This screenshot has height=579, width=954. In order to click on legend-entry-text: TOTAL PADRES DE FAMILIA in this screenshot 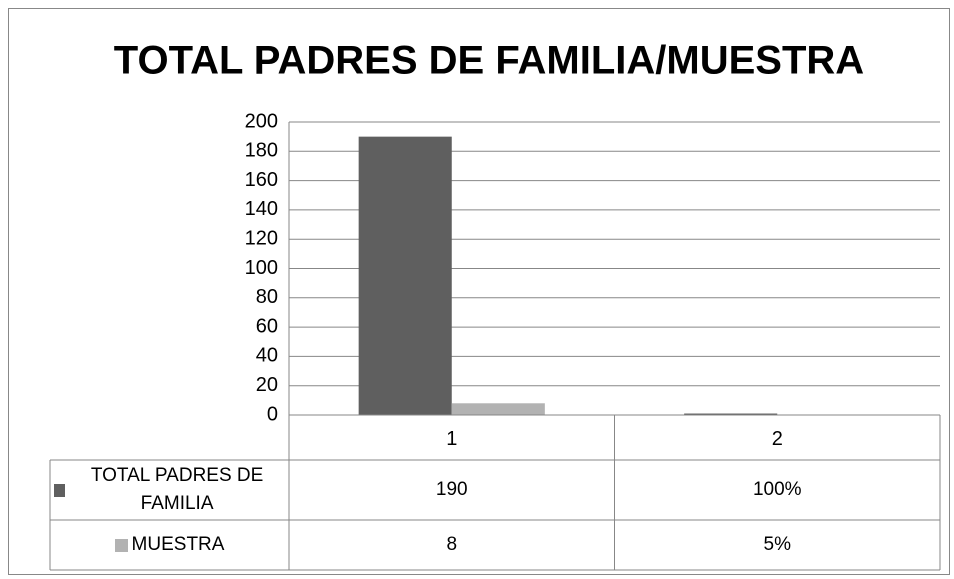, I will do `click(177, 489)`.